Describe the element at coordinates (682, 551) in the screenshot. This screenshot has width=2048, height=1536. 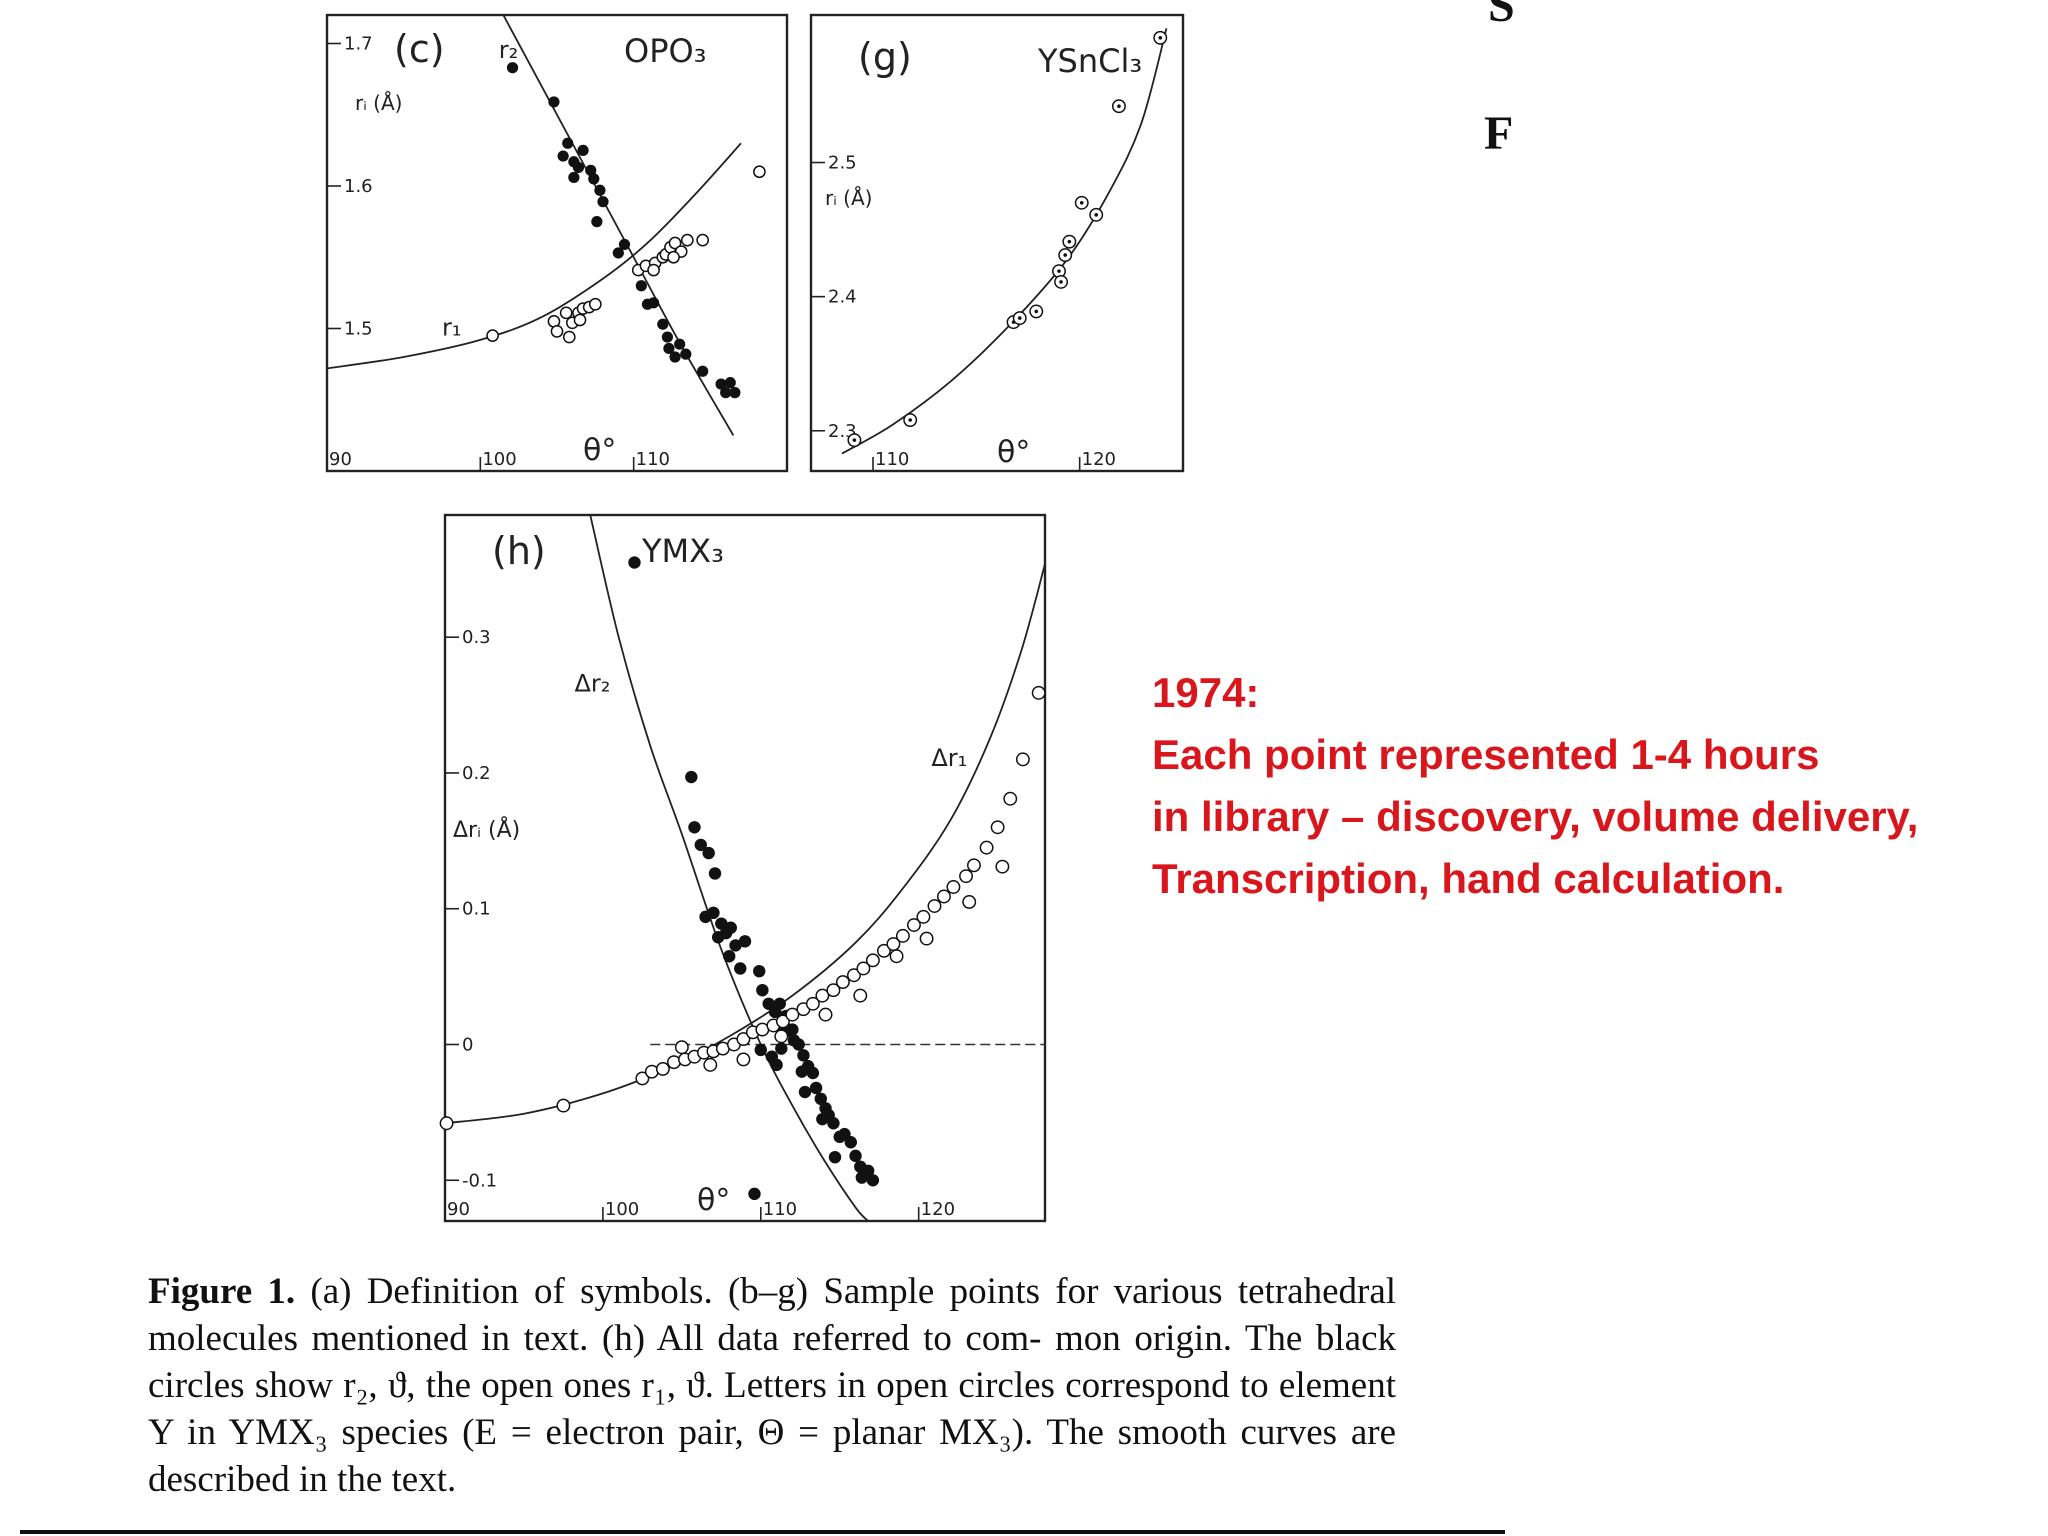
I see `chart-title: YMX₃` at that location.